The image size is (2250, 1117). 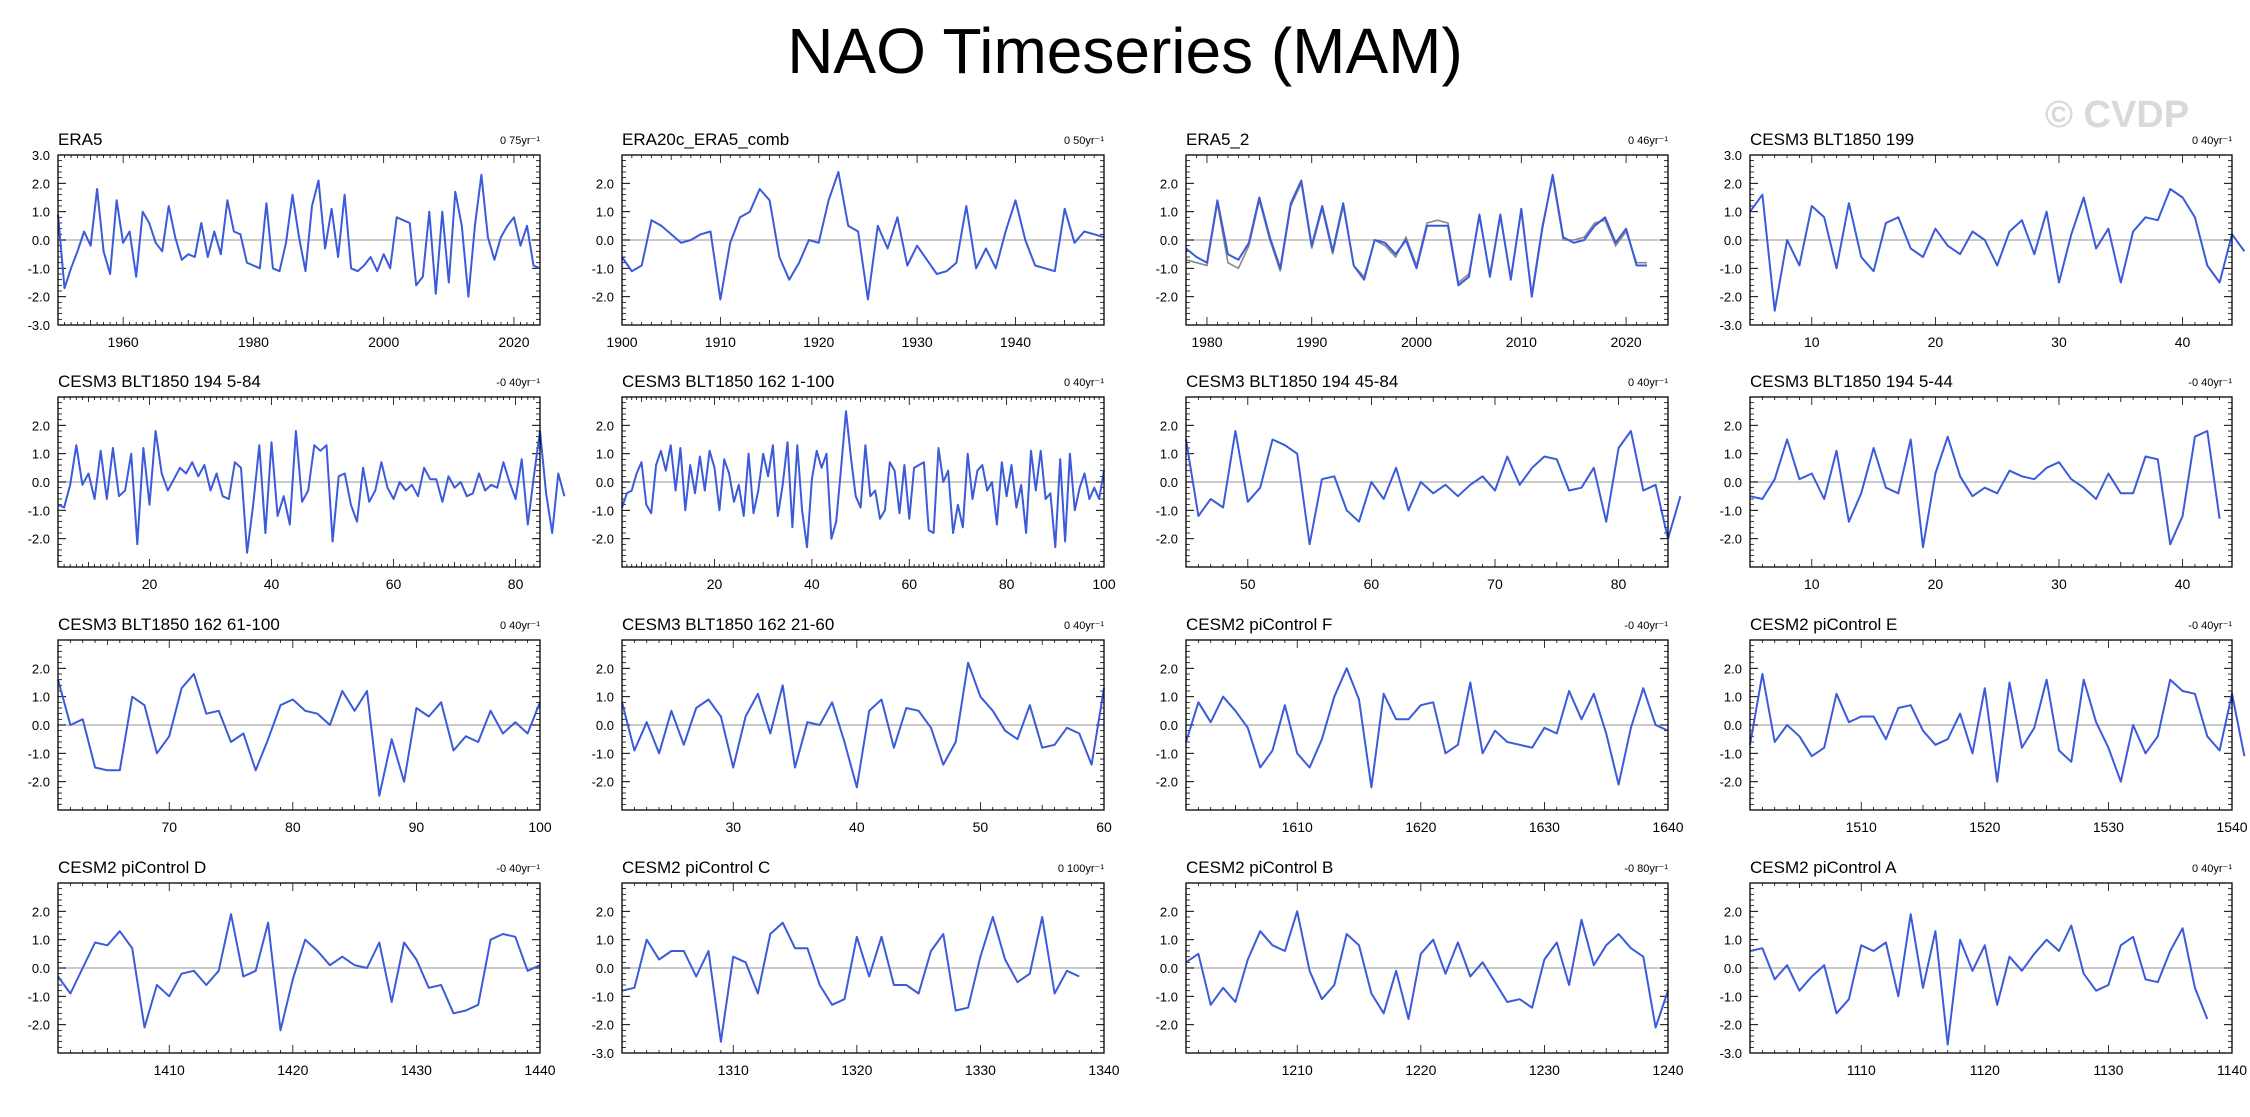 I want to click on x-tick-label: 1520, so click(x=1984, y=827).